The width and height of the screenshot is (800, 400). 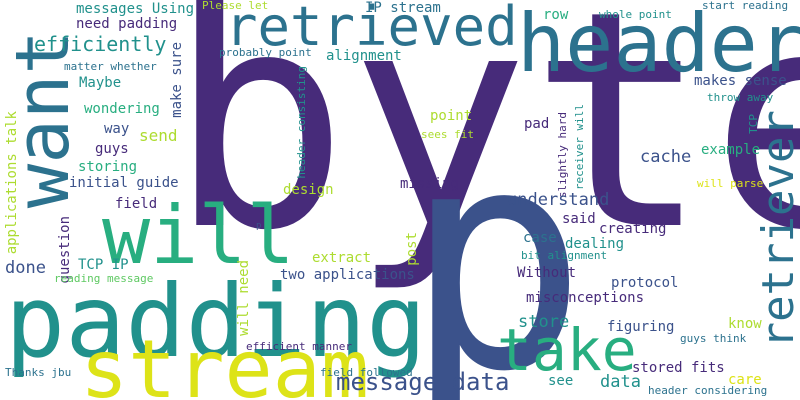 What do you see at coordinates (635, 14) in the screenshot?
I see `word-whole-point: whole point` at bounding box center [635, 14].